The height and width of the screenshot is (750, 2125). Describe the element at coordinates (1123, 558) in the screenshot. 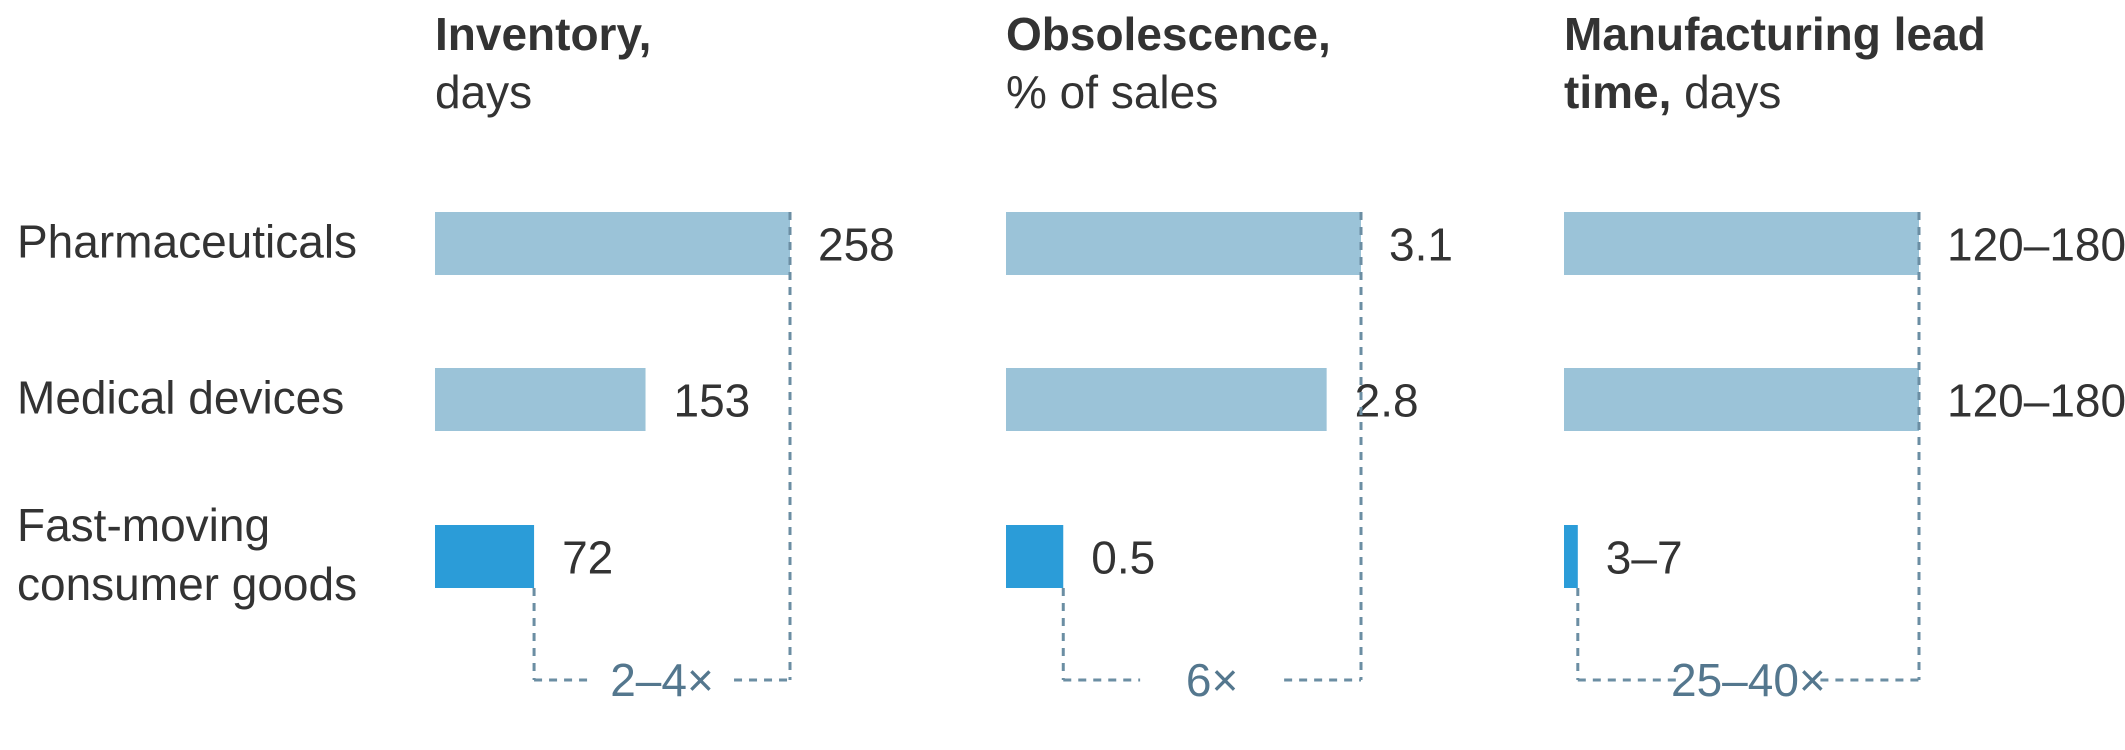

I see `value-label: 0.5` at that location.